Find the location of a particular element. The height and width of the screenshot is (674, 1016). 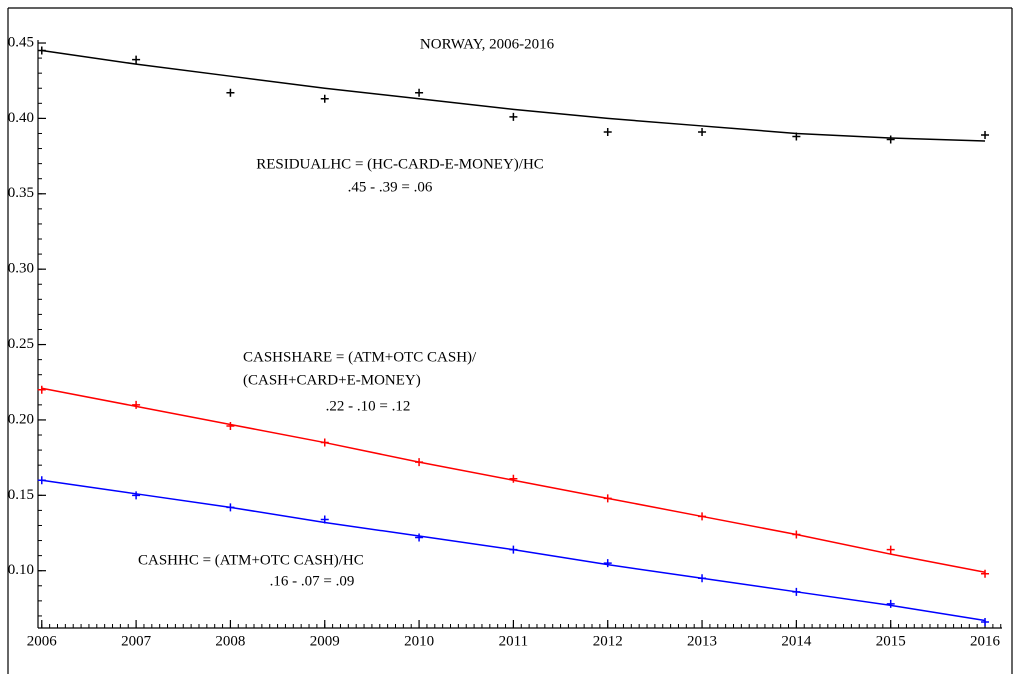

annotation: (CASH+CARD+E-MONEY) is located at coordinates (332, 380).